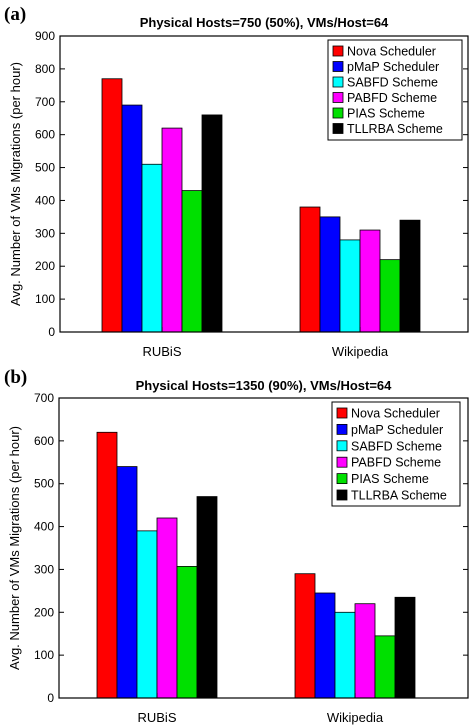 This screenshot has height=727, width=474. I want to click on panel-label: (a), so click(15, 14).